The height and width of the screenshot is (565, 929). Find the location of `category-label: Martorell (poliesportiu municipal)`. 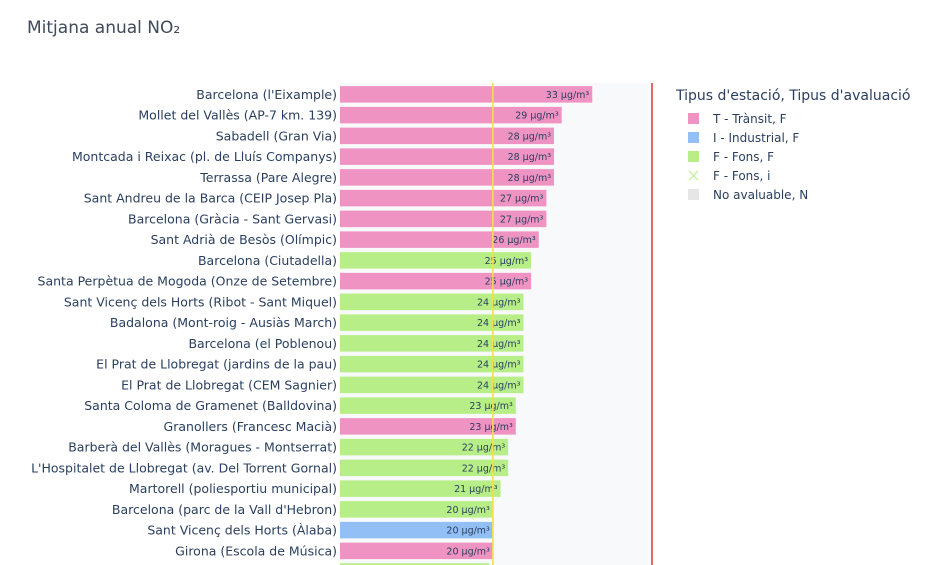

category-label: Martorell (poliesportiu municipal) is located at coordinates (233, 488).